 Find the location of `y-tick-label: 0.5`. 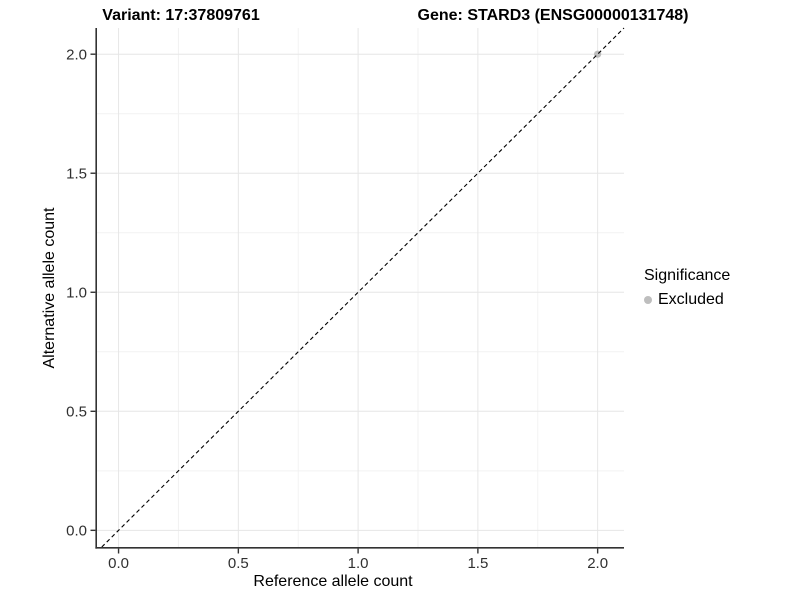

y-tick-label: 0.5 is located at coordinates (76, 412).